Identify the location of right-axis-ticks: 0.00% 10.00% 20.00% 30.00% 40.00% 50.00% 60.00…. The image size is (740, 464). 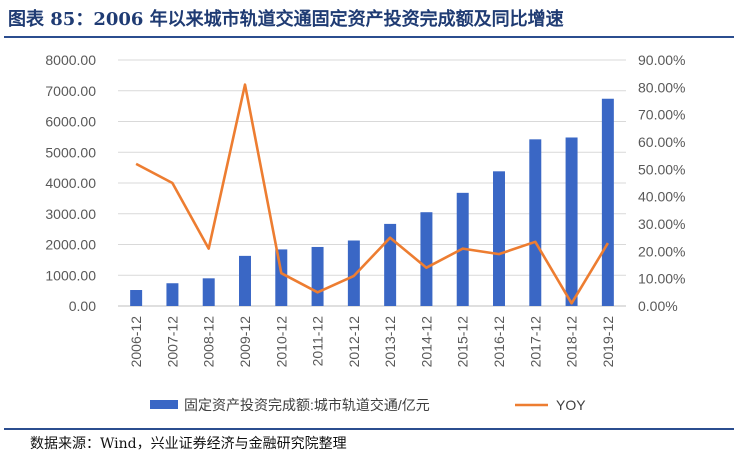
(661, 183).